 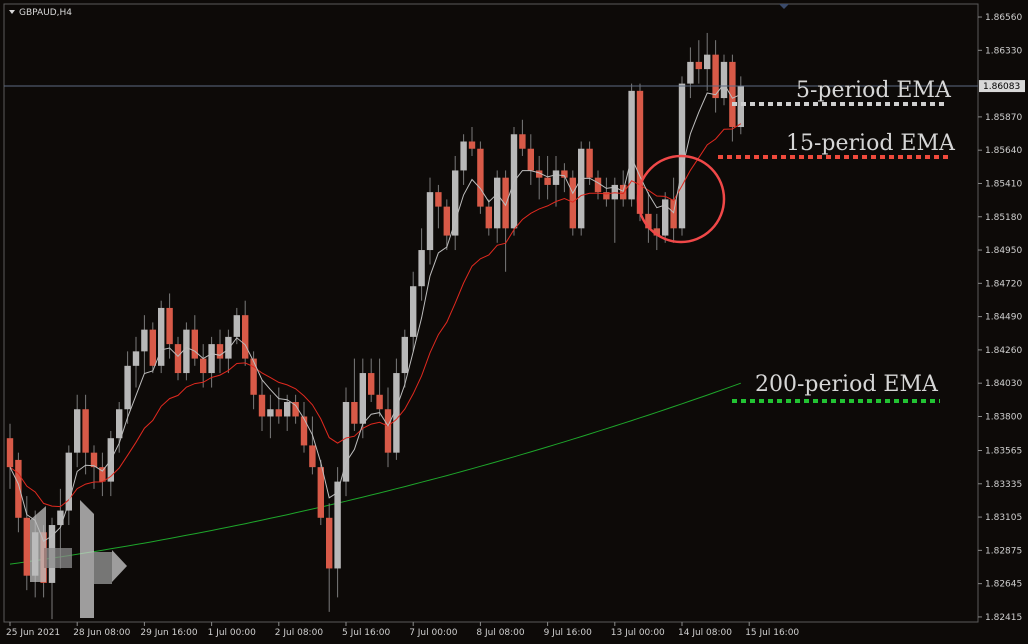 I want to click on ema-200-annotation: 200-period EMA, so click(x=836, y=387).